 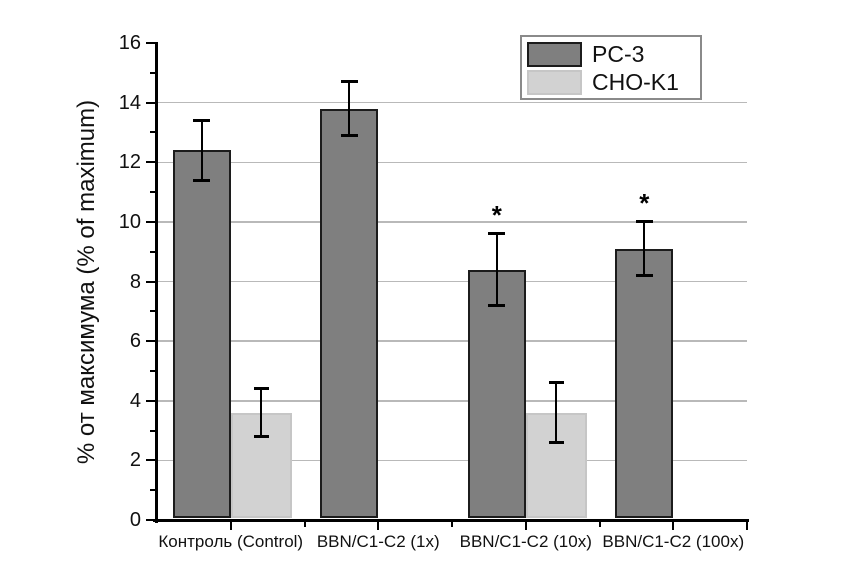 I want to click on y-axis-title: % от максимума (% of maximum), so click(x=86, y=281).